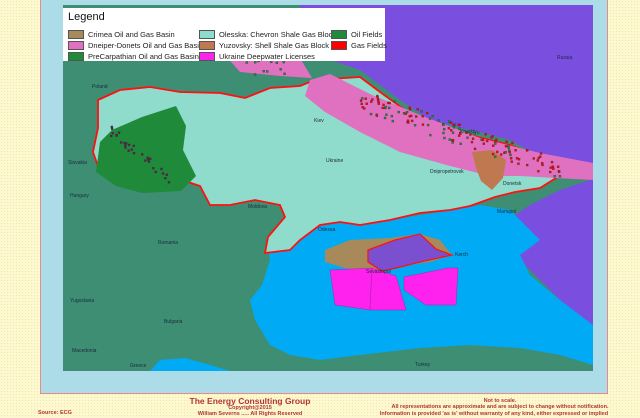  What do you see at coordinates (326, 230) in the screenshot?
I see `label-odessa: Odessa` at bounding box center [326, 230].